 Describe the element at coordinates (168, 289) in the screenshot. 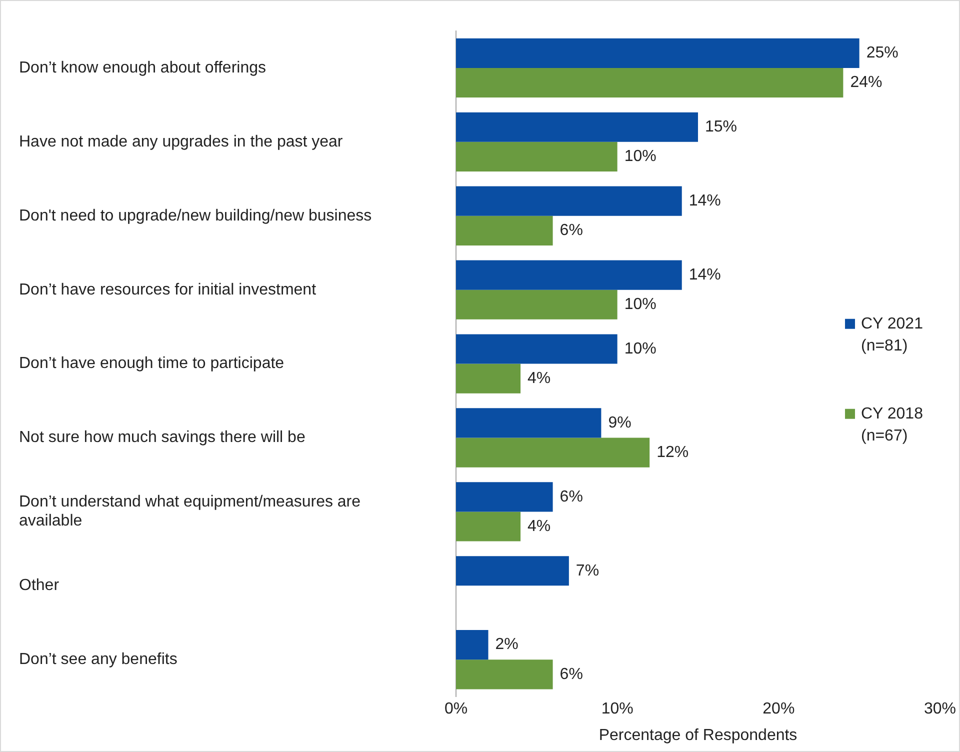

I see `y-tick-label: Don’t have resources for initial investment` at that location.